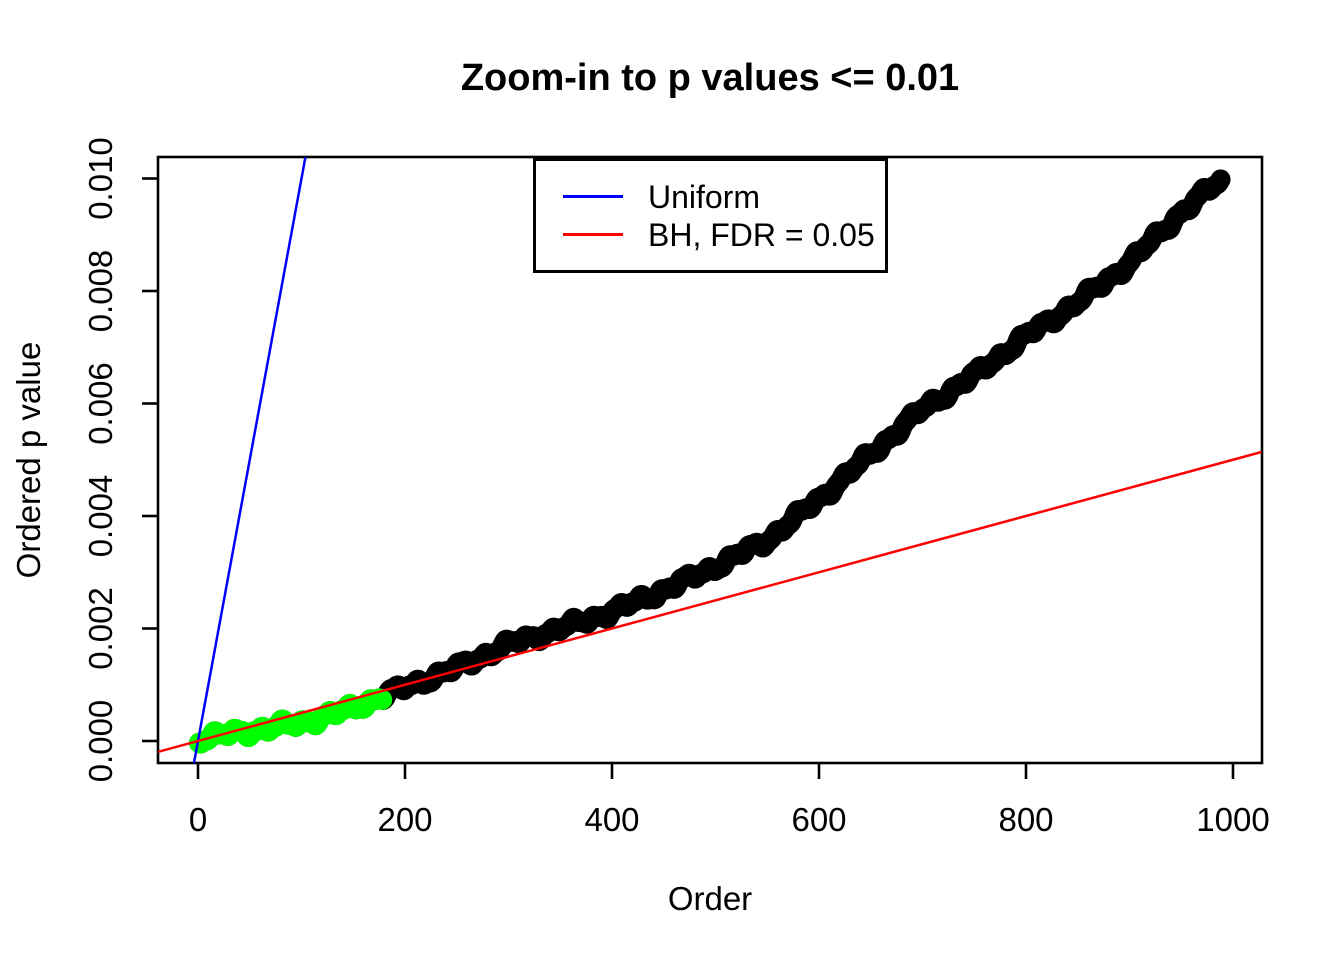  I want to click on x-tick-label: 600, so click(818, 819).